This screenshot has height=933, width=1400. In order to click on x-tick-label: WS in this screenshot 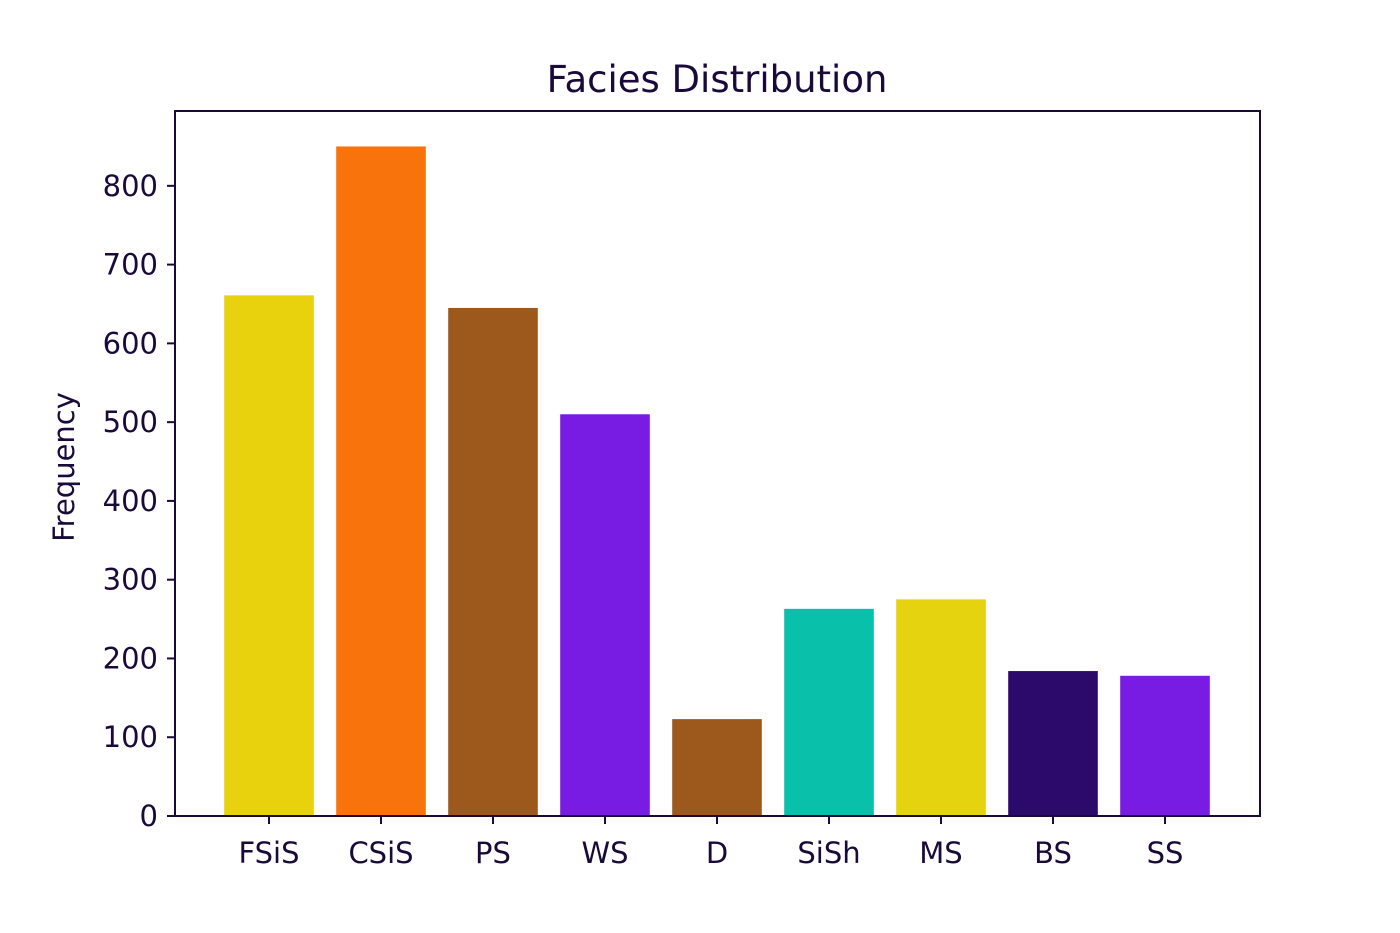, I will do `click(604, 853)`.